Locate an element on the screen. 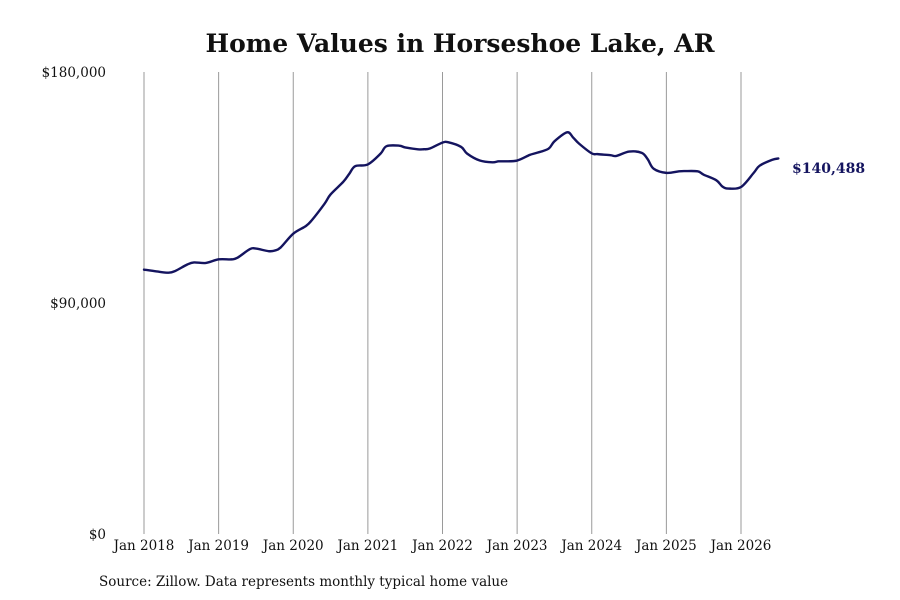 This screenshot has width=900, height=600. y-tick-label: $90,000 is located at coordinates (78, 304).